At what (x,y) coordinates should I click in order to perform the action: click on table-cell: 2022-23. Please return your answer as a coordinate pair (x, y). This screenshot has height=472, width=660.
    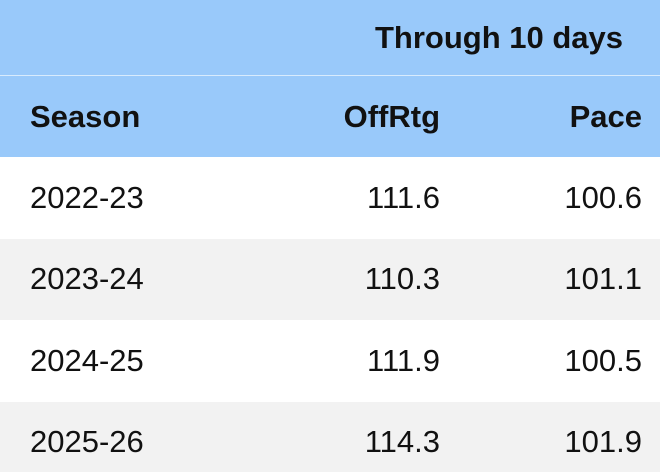
    Looking at the image, I should click on (87, 197).